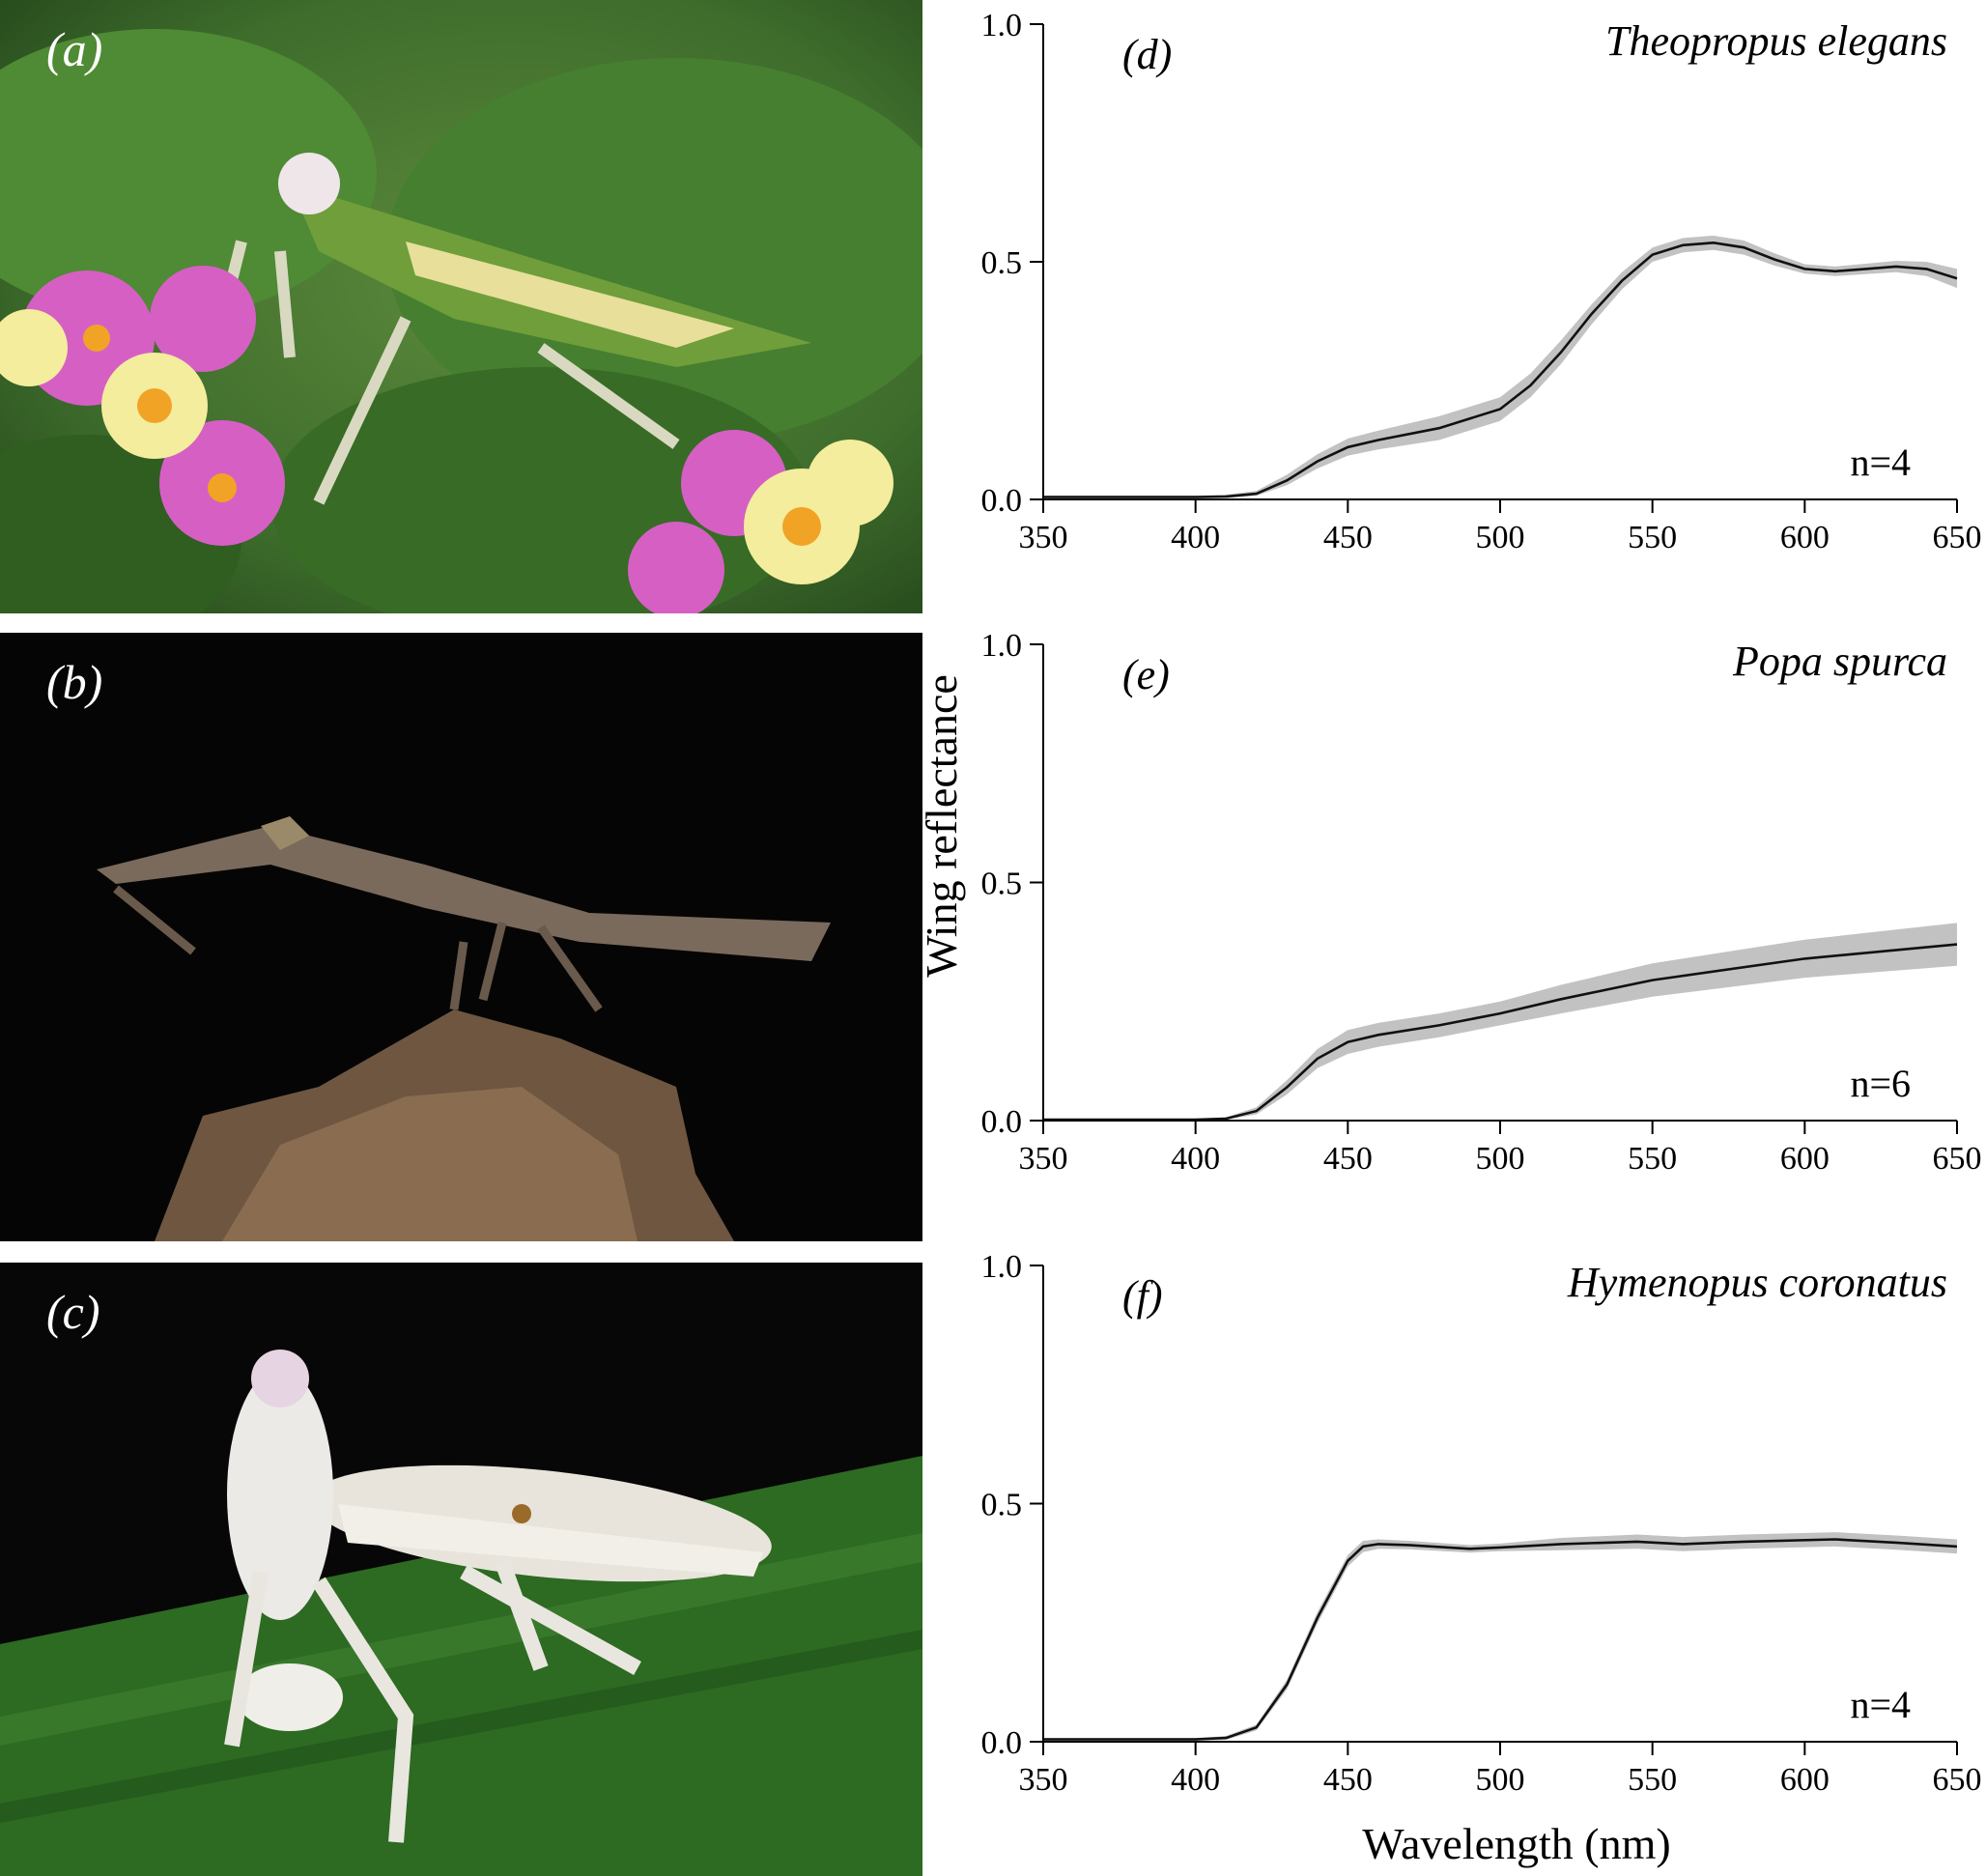 Image resolution: width=1986 pixels, height=1876 pixels. I want to click on sample-size-label: n=6, so click(1880, 1083).